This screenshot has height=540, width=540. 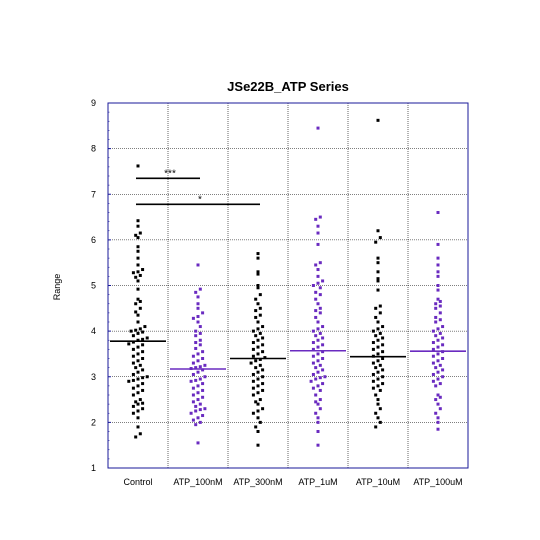 What do you see at coordinates (93, 194) in the screenshot?
I see `y-tick-label: 7` at bounding box center [93, 194].